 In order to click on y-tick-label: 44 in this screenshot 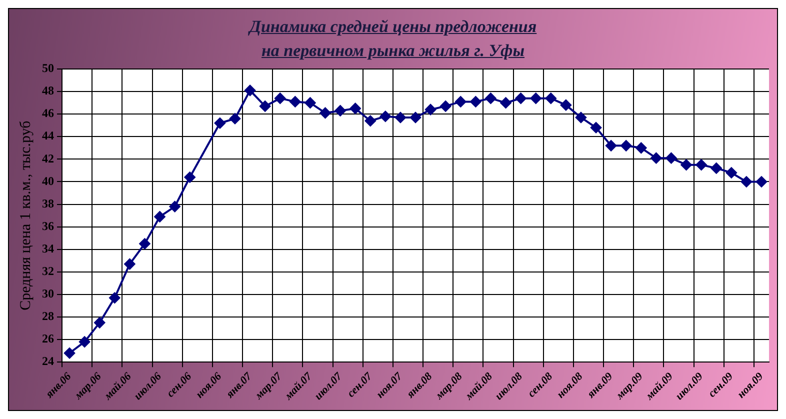, I will do `click(48, 135)`.